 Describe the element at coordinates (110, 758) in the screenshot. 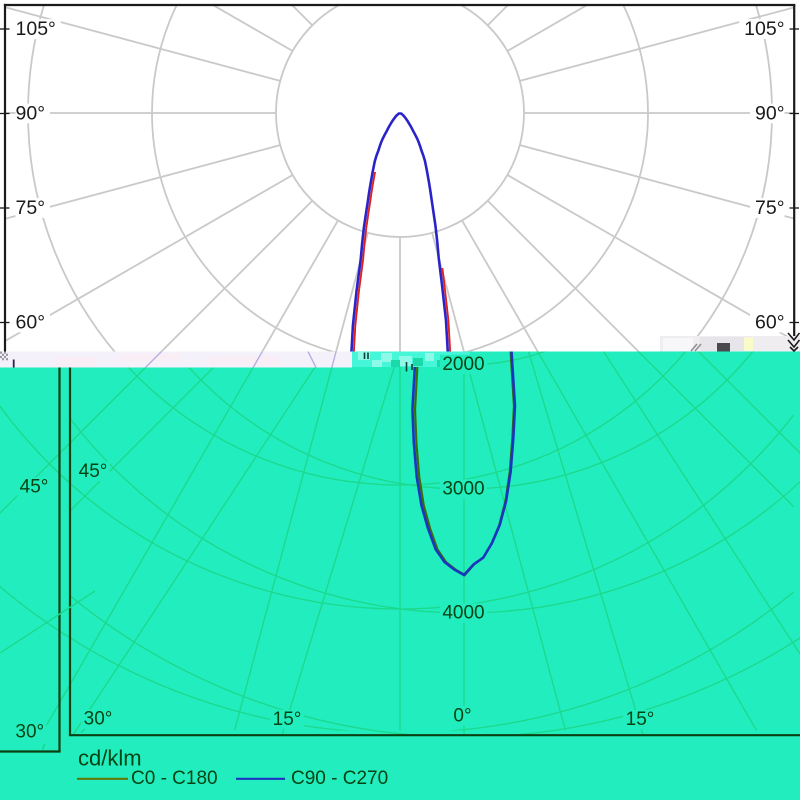

I see `svg-text: cd/klm` at that location.